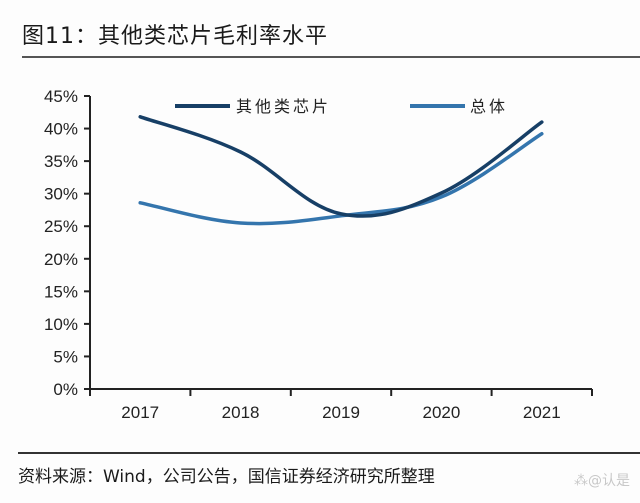  What do you see at coordinates (602, 481) in the screenshot?
I see `watermark: ⁂@认是` at bounding box center [602, 481].